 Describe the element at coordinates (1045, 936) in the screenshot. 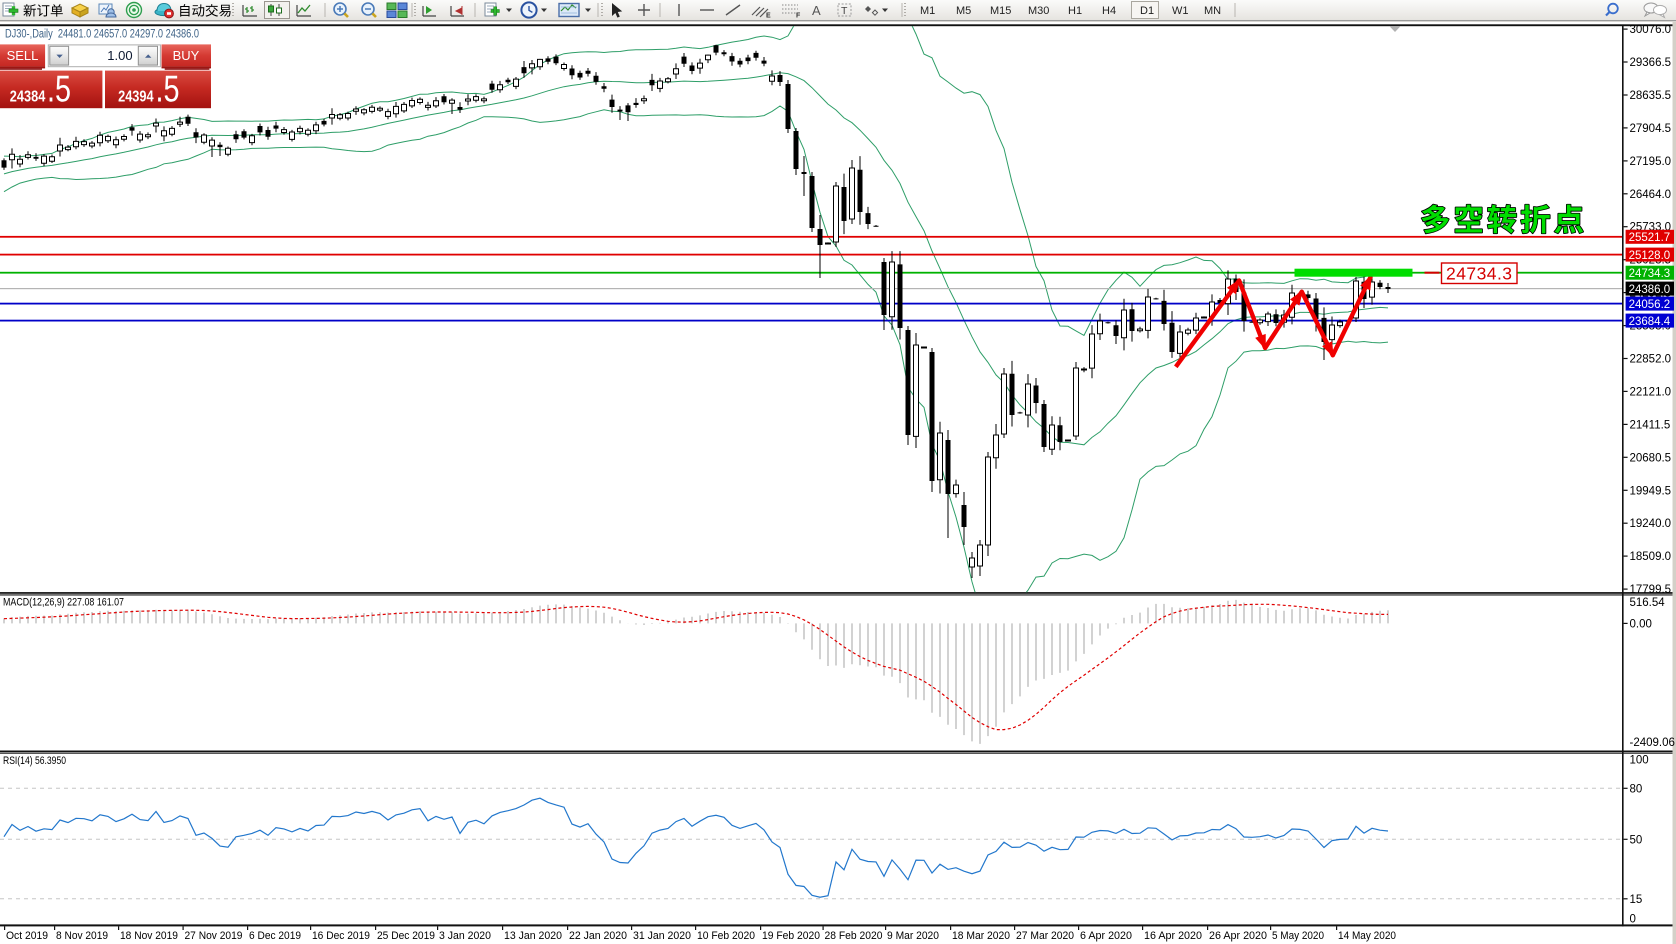

I see `svg-text: 27 Mar 2020` at that location.